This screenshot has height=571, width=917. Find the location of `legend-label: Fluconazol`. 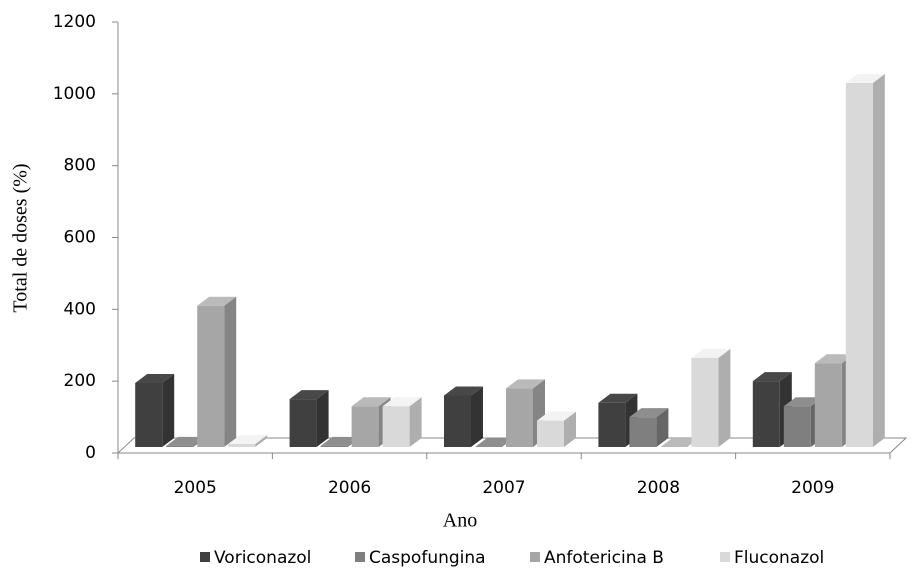

legend-label: Fluconazol is located at coordinates (779, 558).